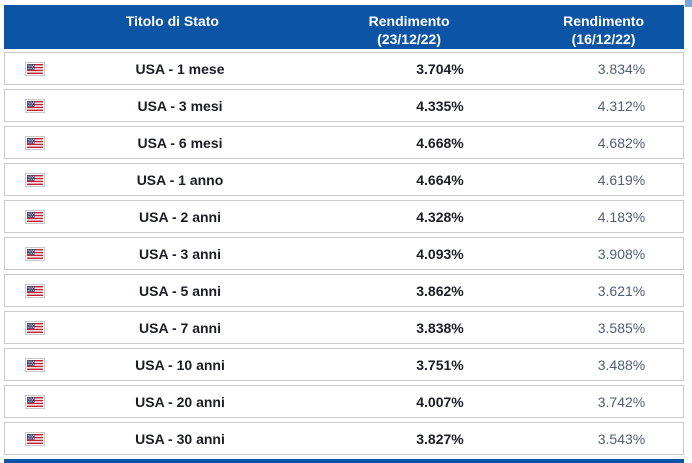  Describe the element at coordinates (33, 27) in the screenshot. I see `col-header-flag-spacer` at that location.